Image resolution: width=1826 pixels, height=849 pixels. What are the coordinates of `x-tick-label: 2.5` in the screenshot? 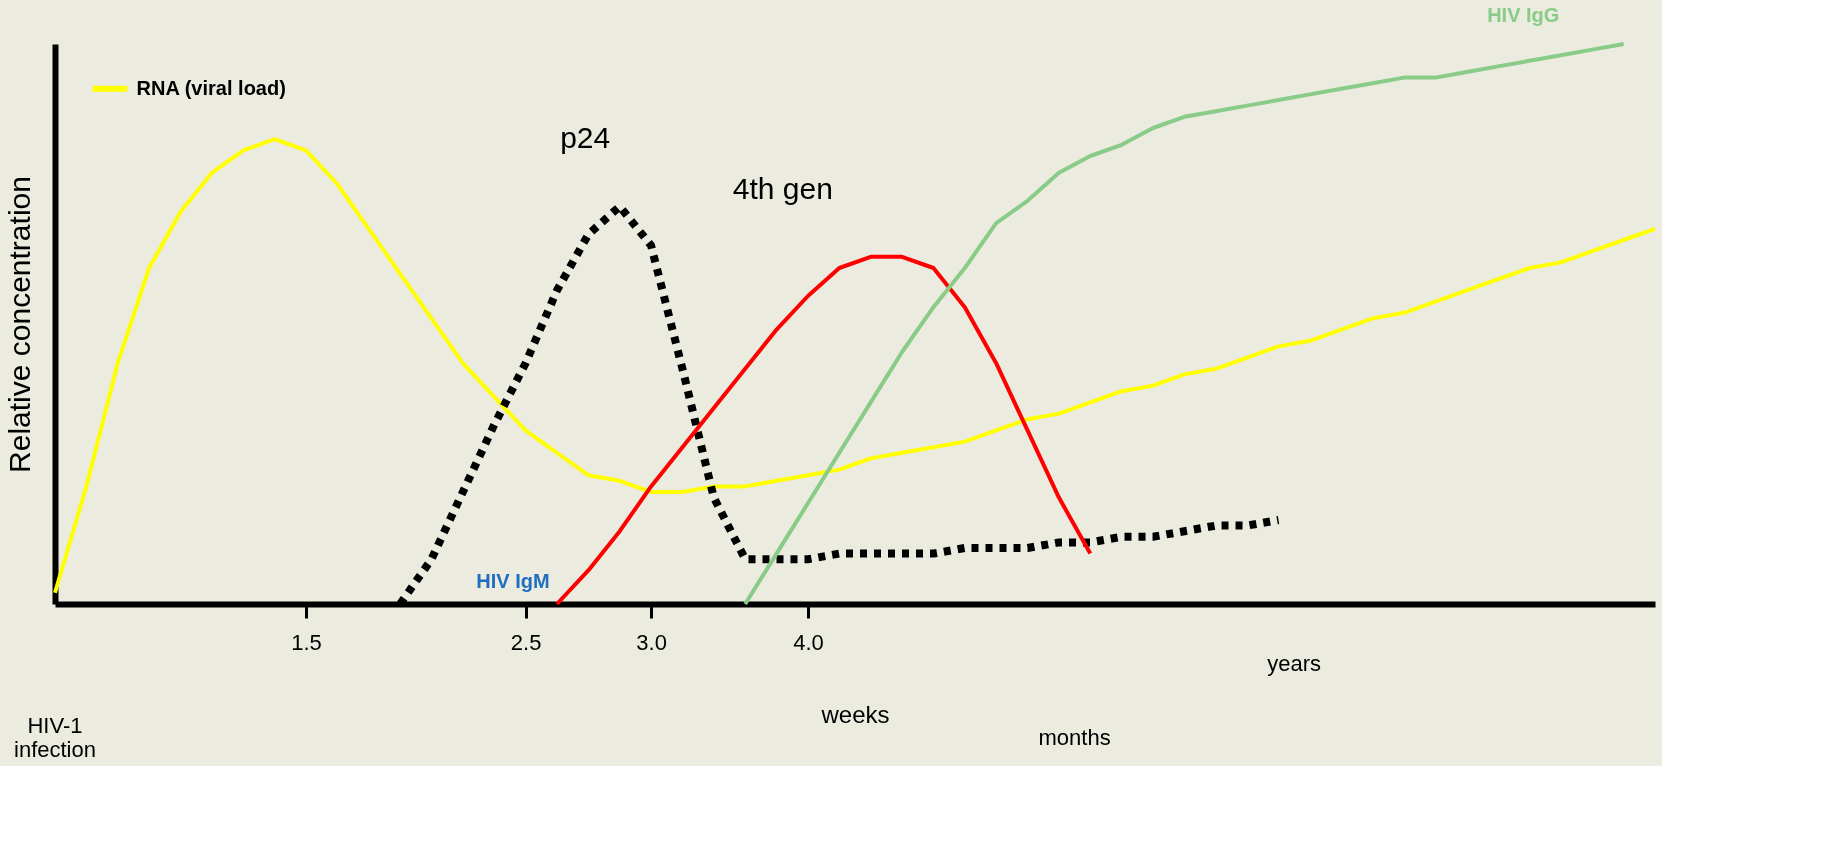 It's located at (526, 642).